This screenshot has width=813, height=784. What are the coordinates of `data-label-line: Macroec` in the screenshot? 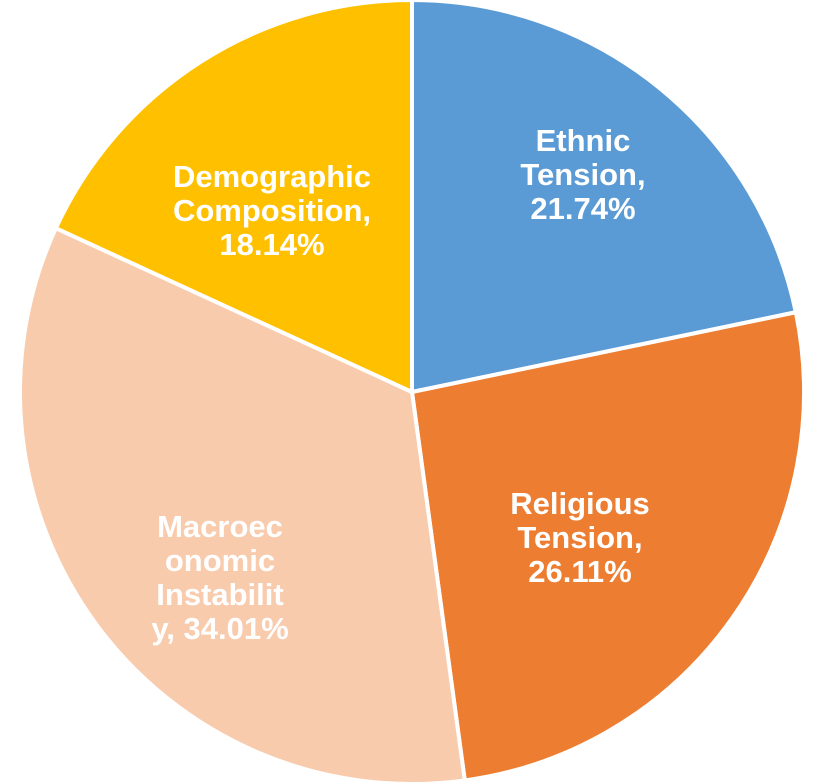 It's located at (220, 526).